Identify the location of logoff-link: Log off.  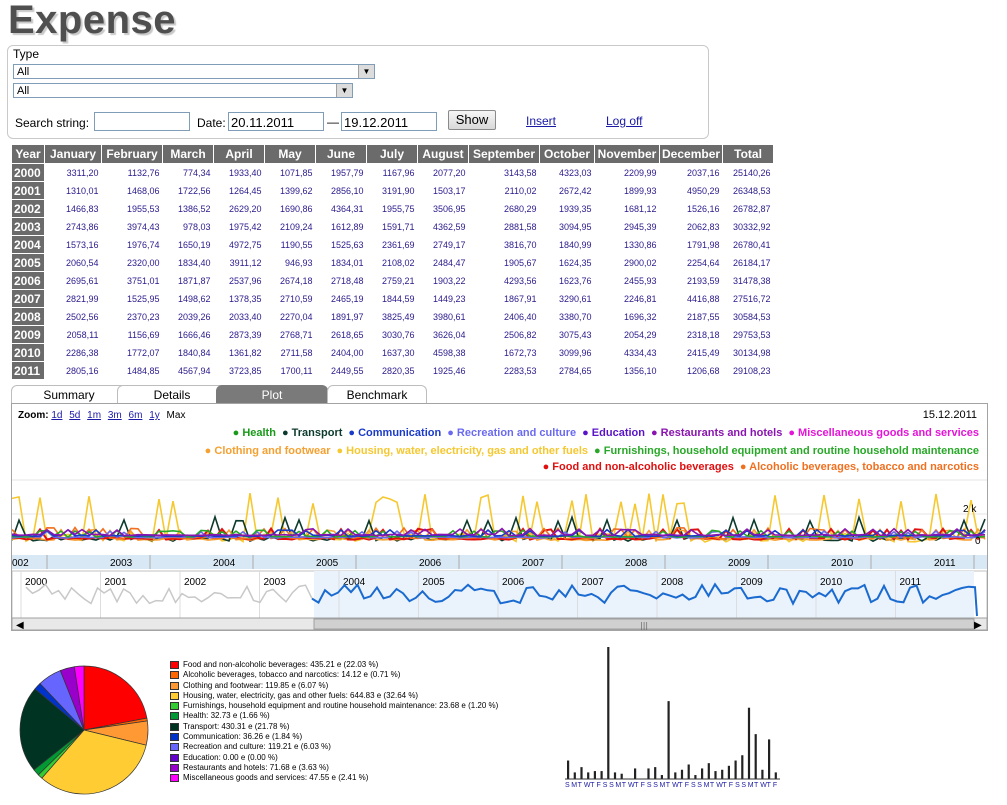
(624, 121).